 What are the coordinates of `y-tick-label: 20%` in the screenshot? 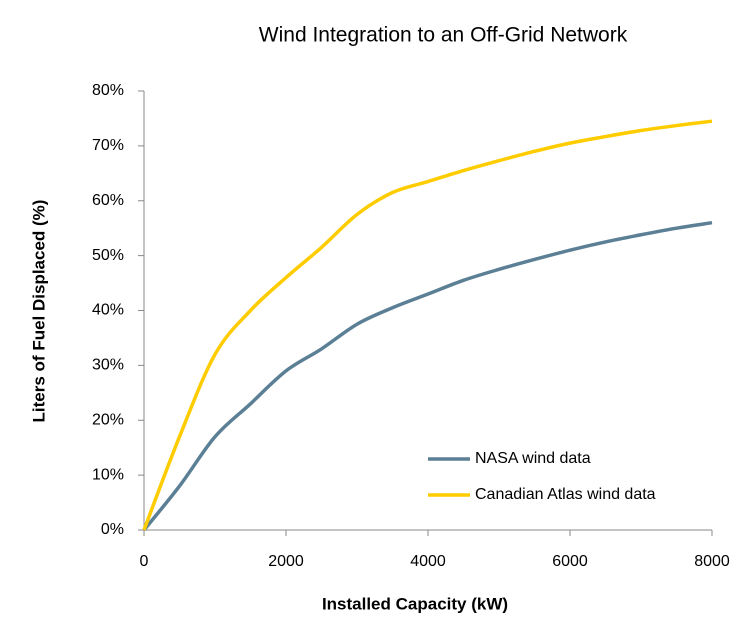 It's located at (108, 419).